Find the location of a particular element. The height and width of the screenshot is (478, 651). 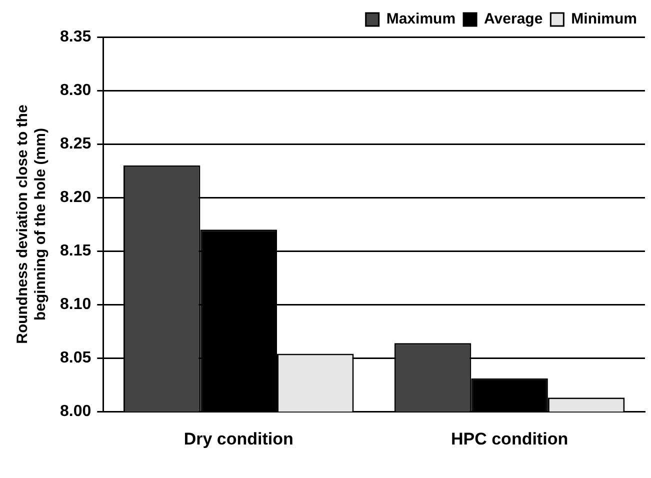

x-tick-label: Dry condition is located at coordinates (239, 438).